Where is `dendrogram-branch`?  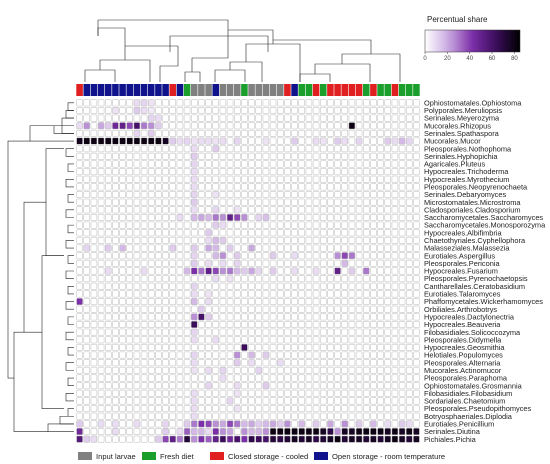 dendrogram-branch is located at coordinates (69, 366).